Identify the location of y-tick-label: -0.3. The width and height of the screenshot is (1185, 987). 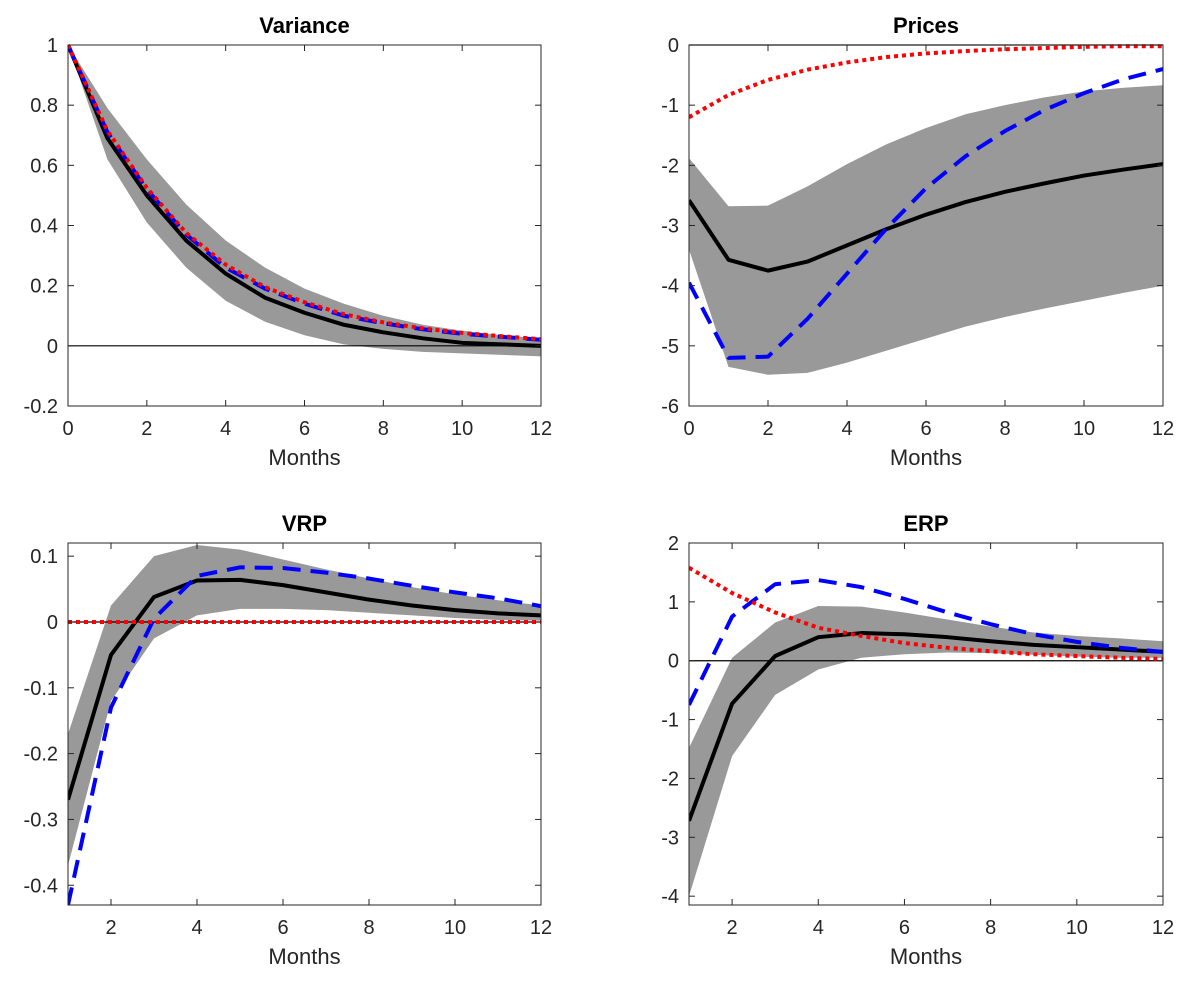
(41, 820).